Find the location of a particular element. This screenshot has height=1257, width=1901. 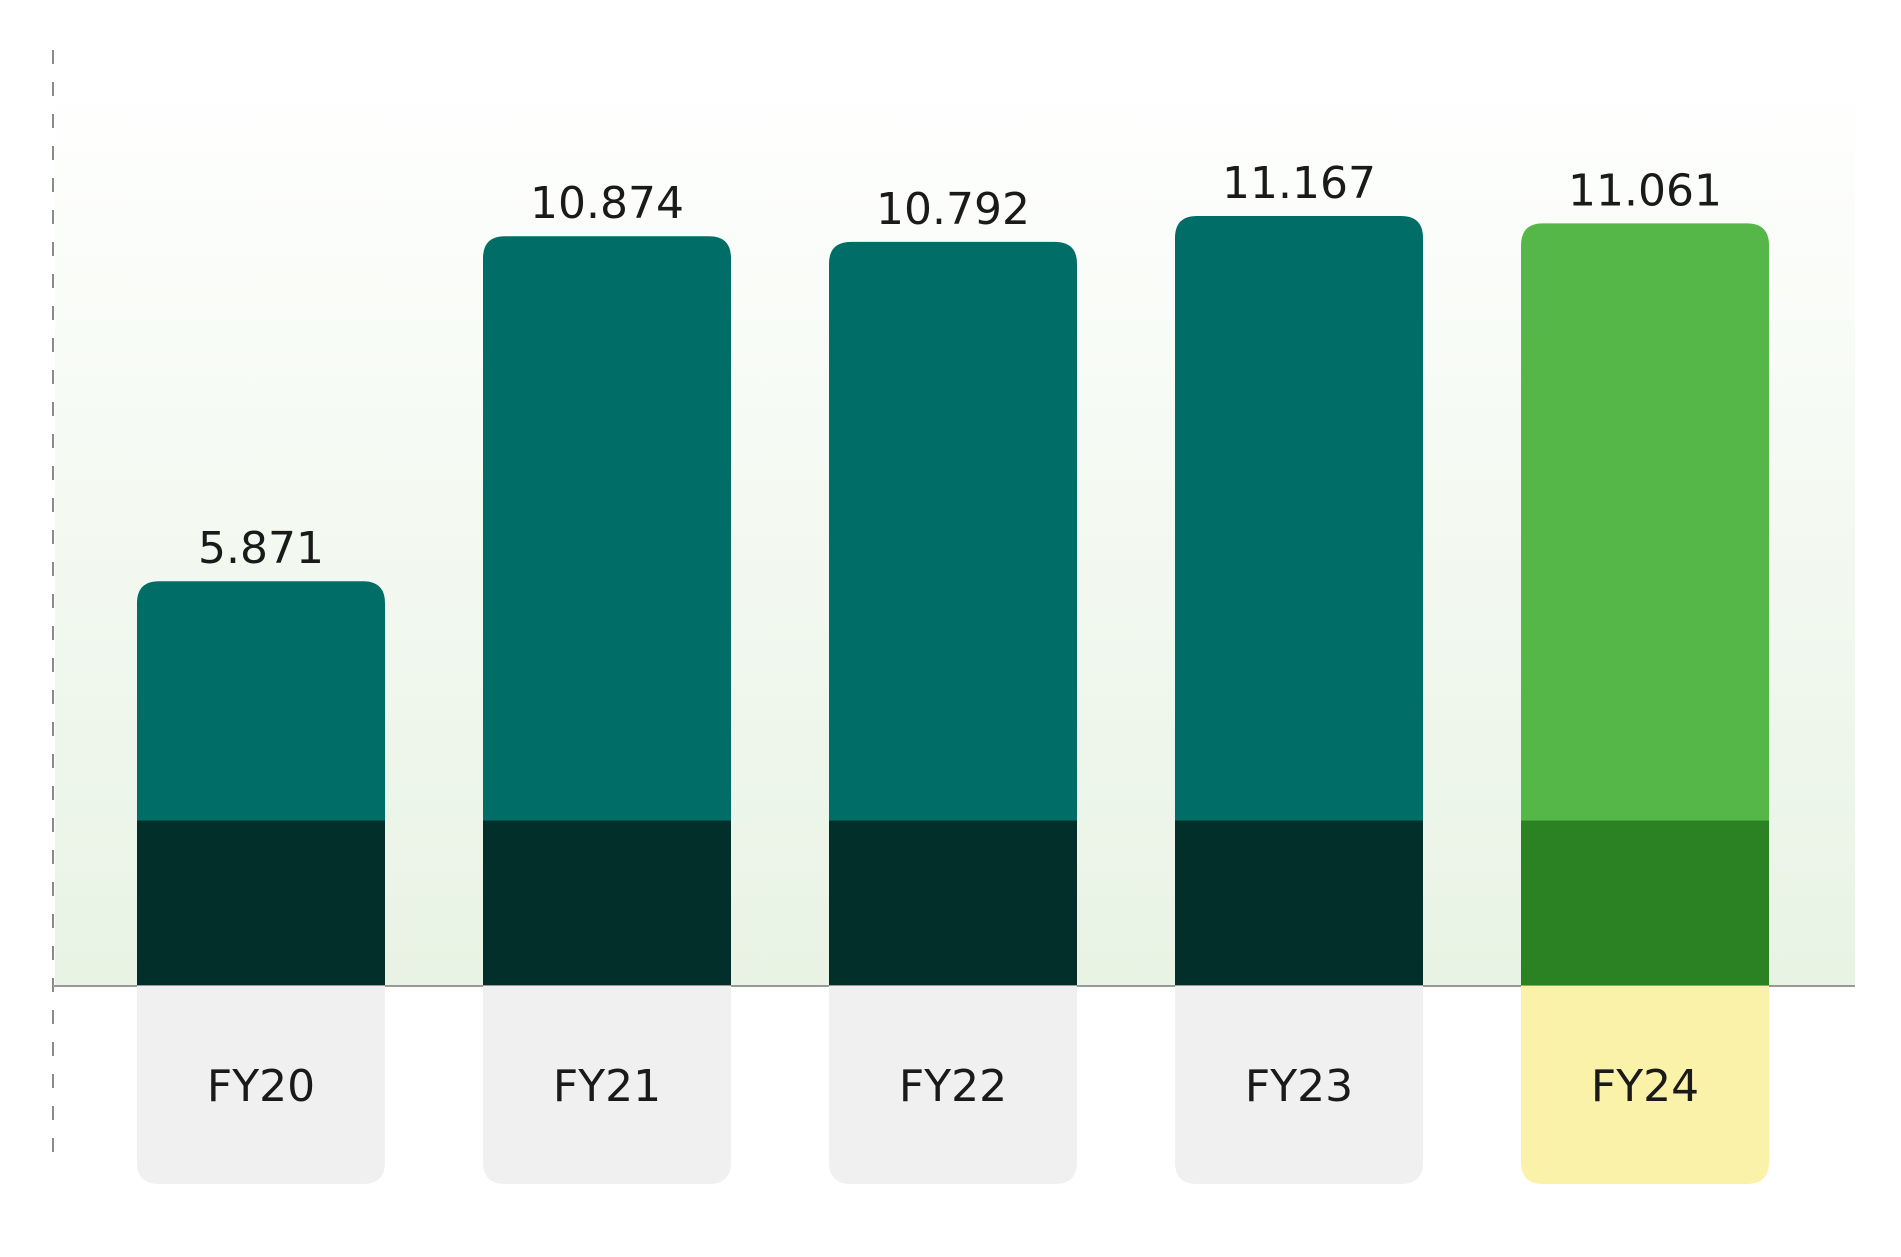

bar-upper-fy23 is located at coordinates (1299, 518).